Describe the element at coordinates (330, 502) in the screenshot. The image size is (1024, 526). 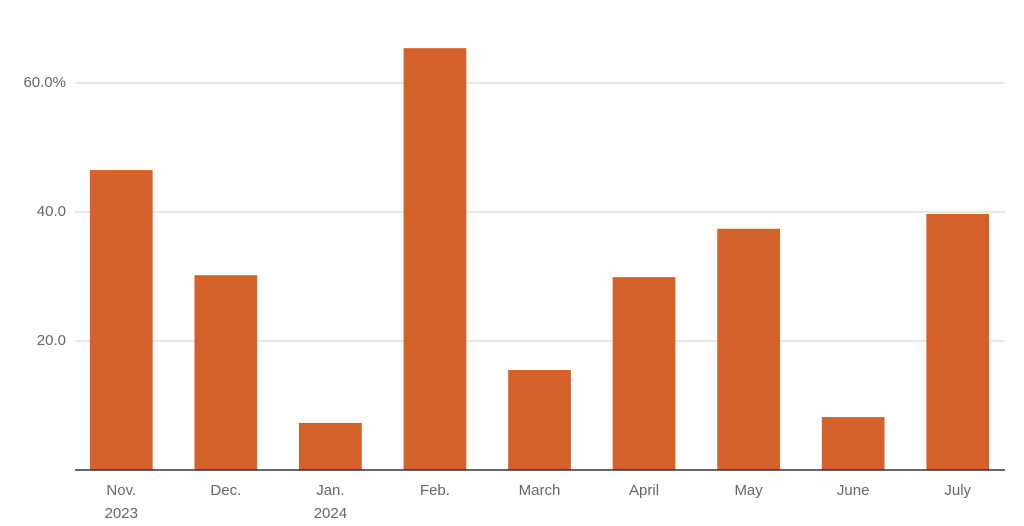
I see `x-tick-label: Jan. 2024` at that location.